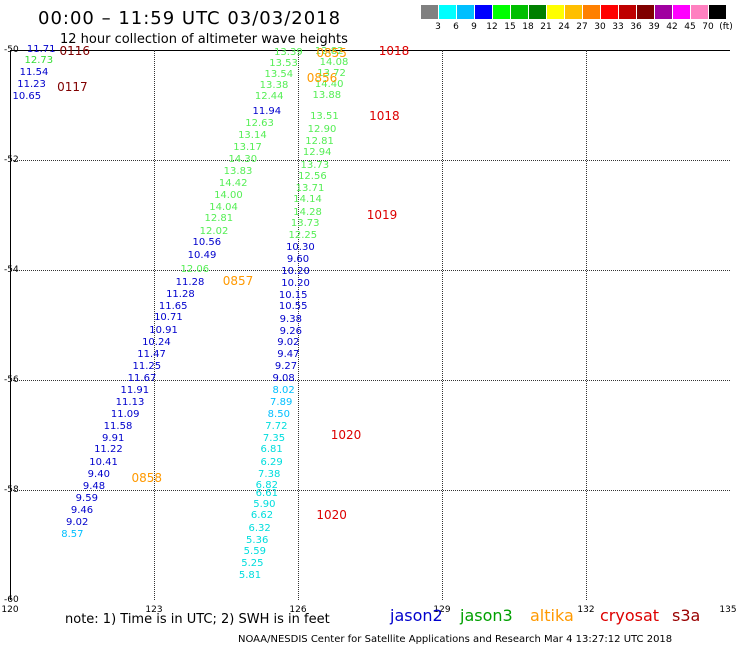 The width and height of the screenshot is (740, 650). Describe the element at coordinates (300, 247) in the screenshot. I see `swh-value: 10.30` at that location.